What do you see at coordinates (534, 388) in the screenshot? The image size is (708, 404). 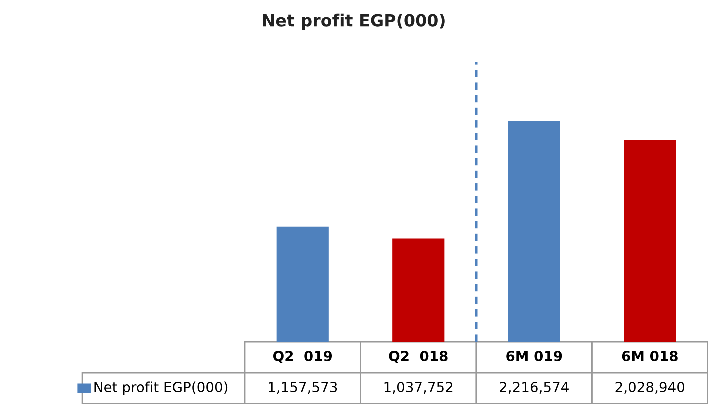 I see `data-label: 2,216,574` at bounding box center [534, 388].